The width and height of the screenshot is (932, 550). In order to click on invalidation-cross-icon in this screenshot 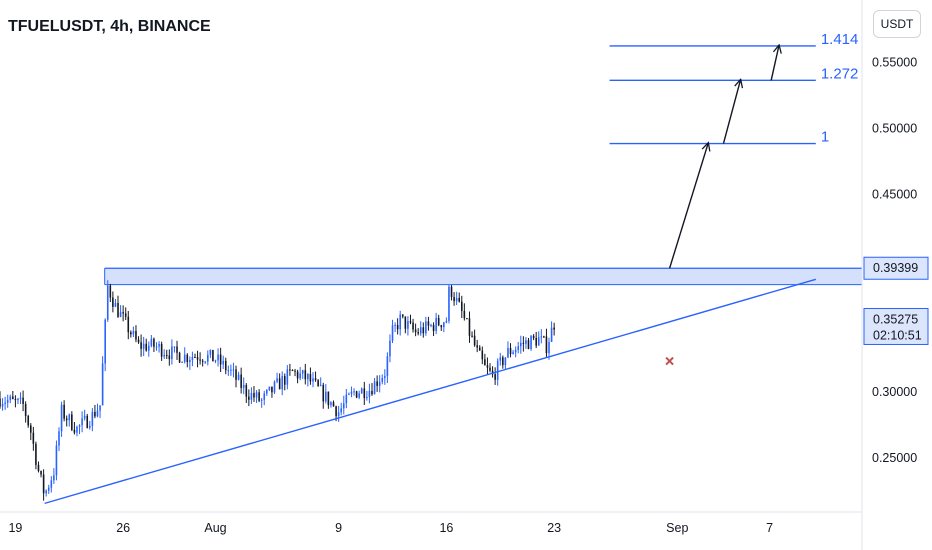, I will do `click(669, 361)`.